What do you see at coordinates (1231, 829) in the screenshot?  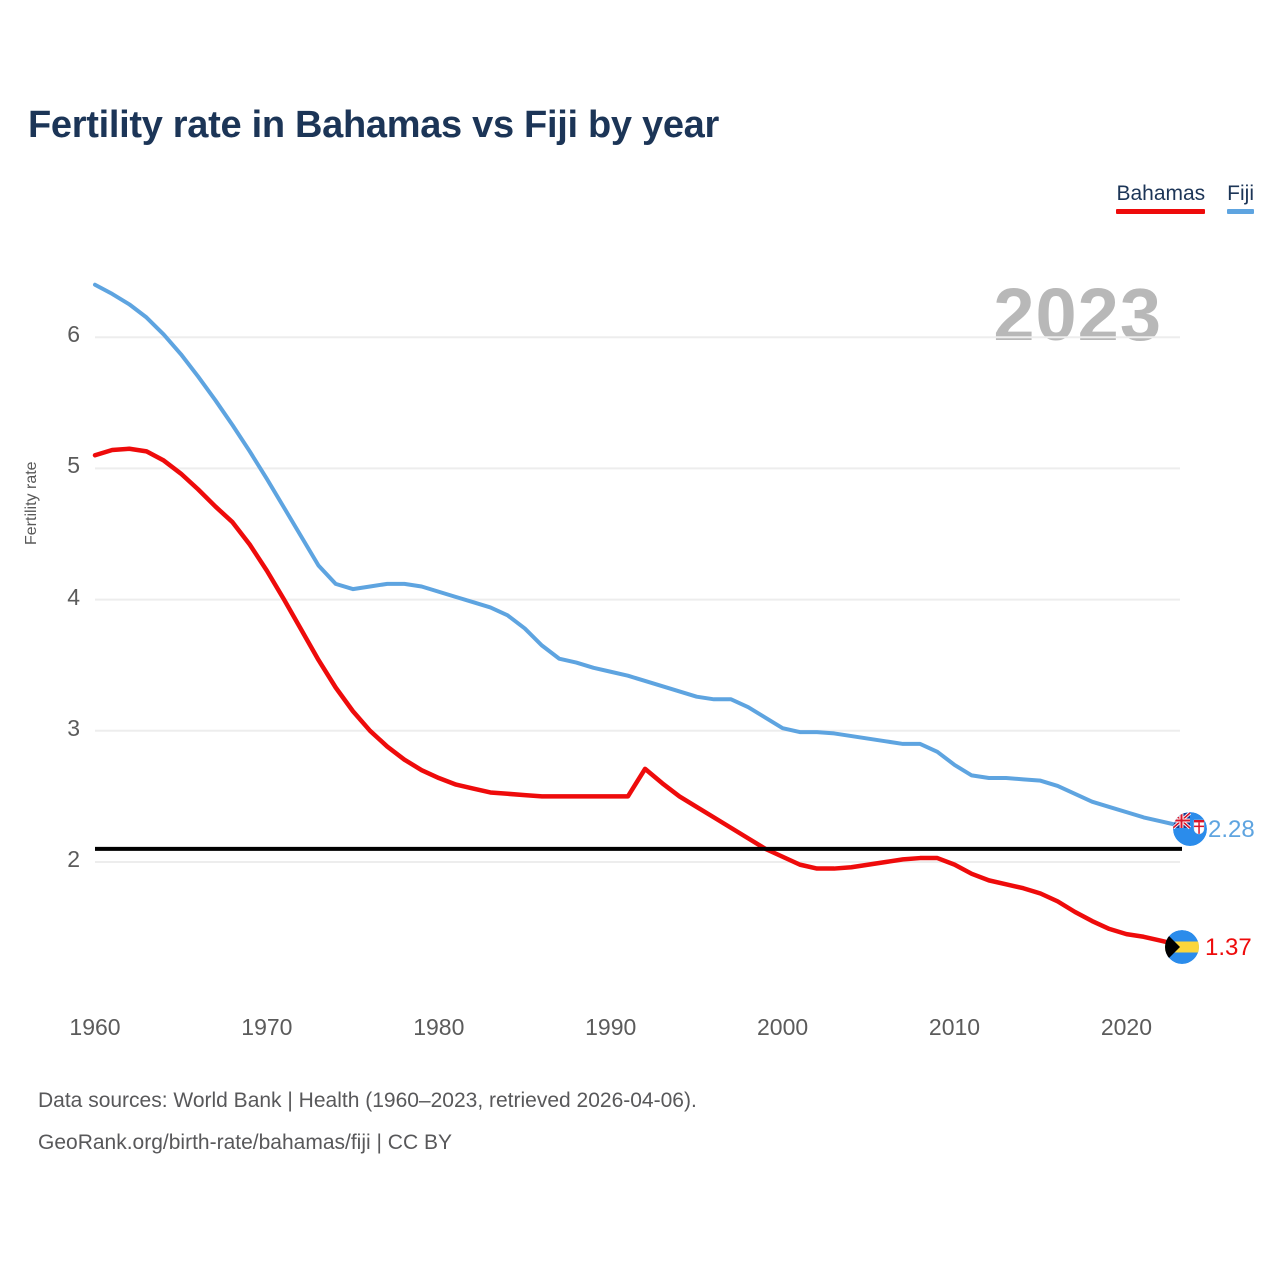 I see `endpoint-value-fiji: 2.28` at bounding box center [1231, 829].